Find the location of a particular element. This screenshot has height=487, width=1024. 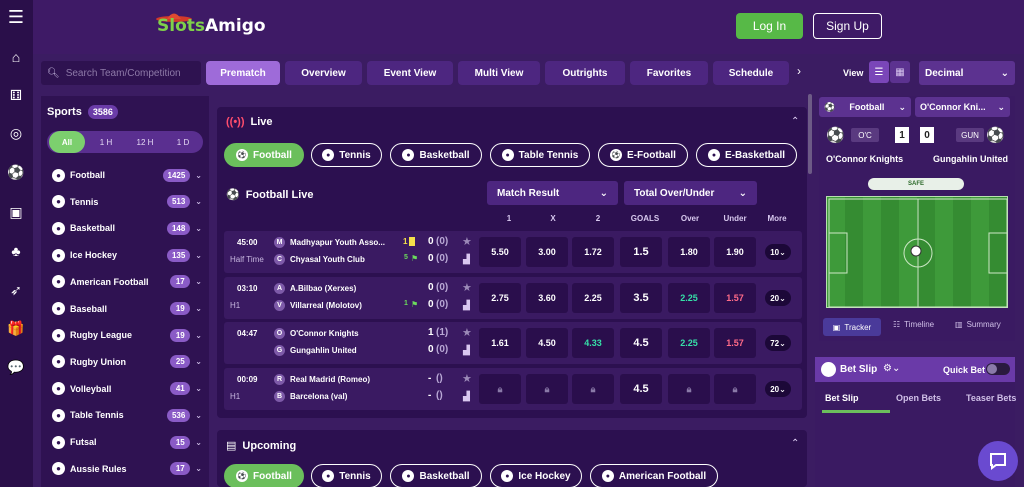

sidebar-item-rugby-union: ● Rugby Union 25 ⌄ is located at coordinates (127, 362).